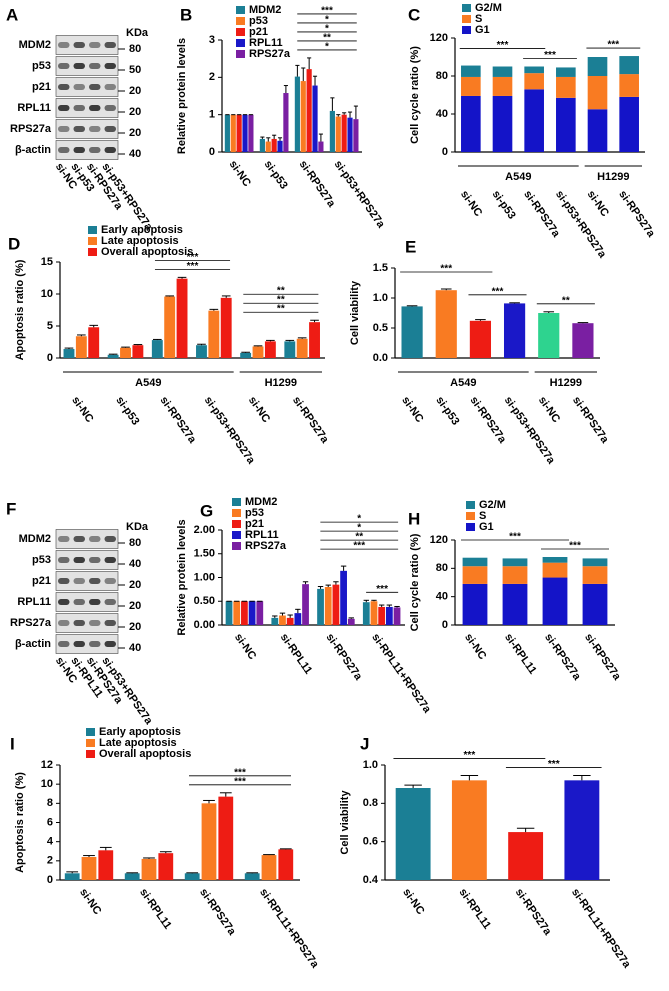 This screenshot has height=991, width=669. What do you see at coordinates (31, 623) in the screenshot?
I see `protein-label: RPS27a` at bounding box center [31, 623].